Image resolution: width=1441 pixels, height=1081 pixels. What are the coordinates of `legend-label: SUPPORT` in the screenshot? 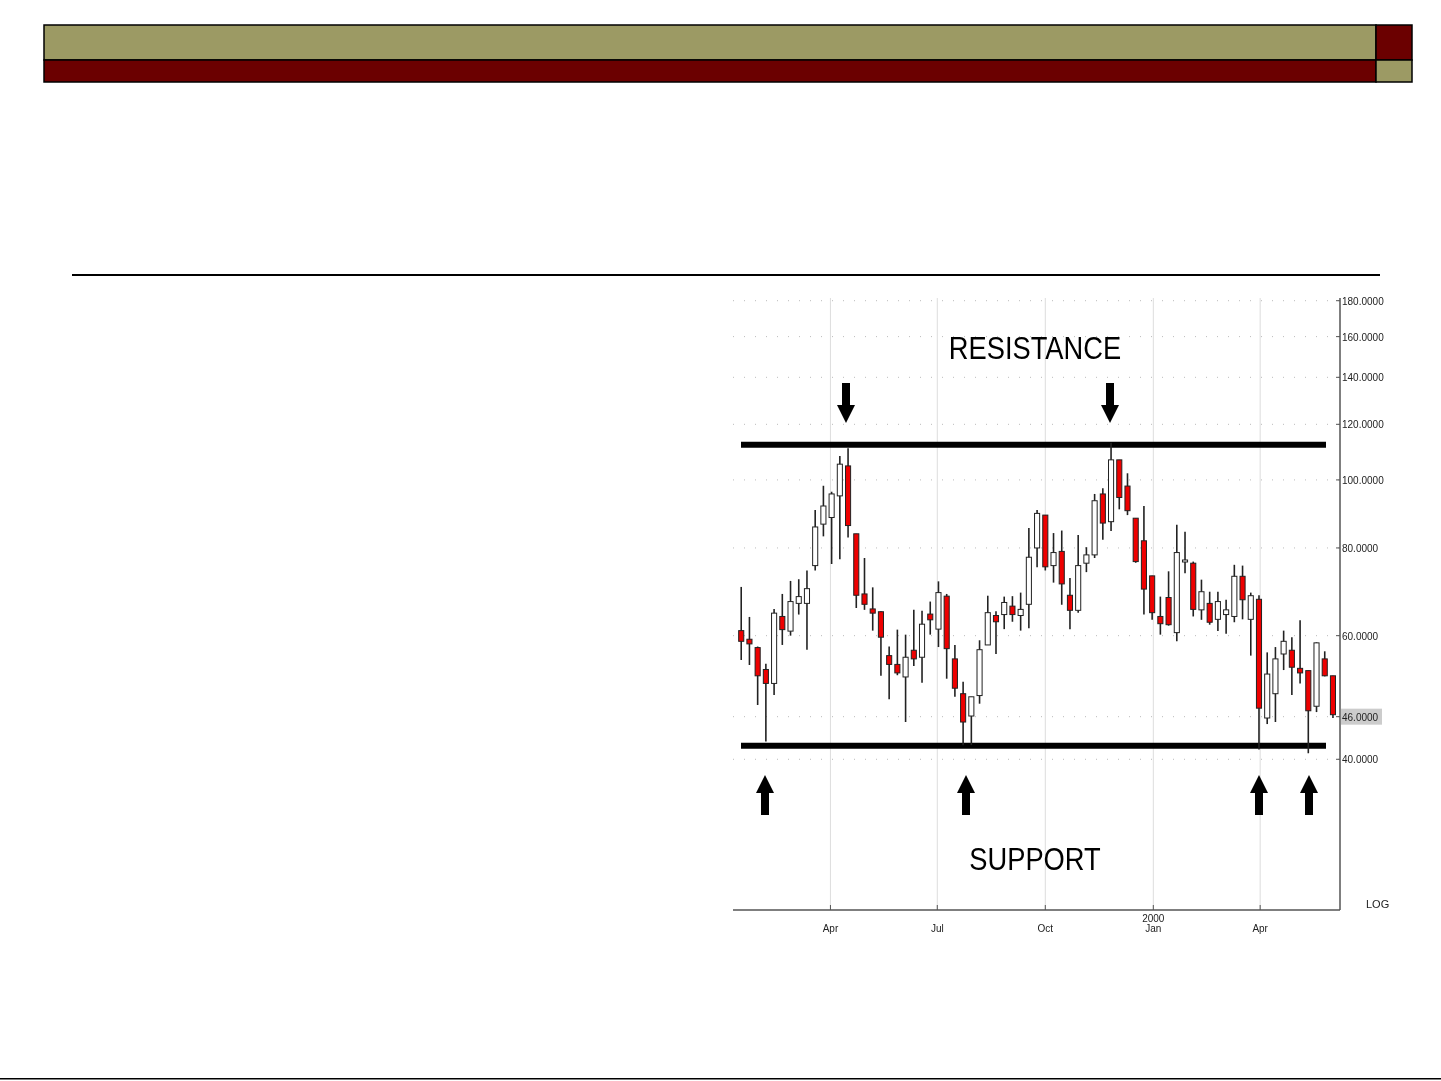 It's located at (1035, 859).